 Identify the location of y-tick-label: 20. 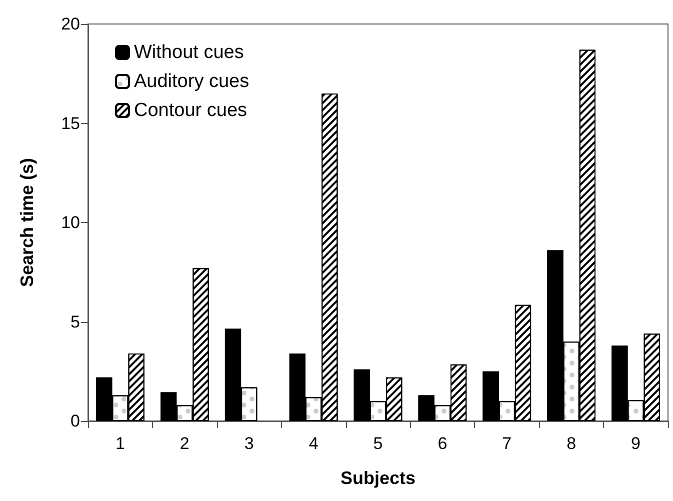
(70, 24).